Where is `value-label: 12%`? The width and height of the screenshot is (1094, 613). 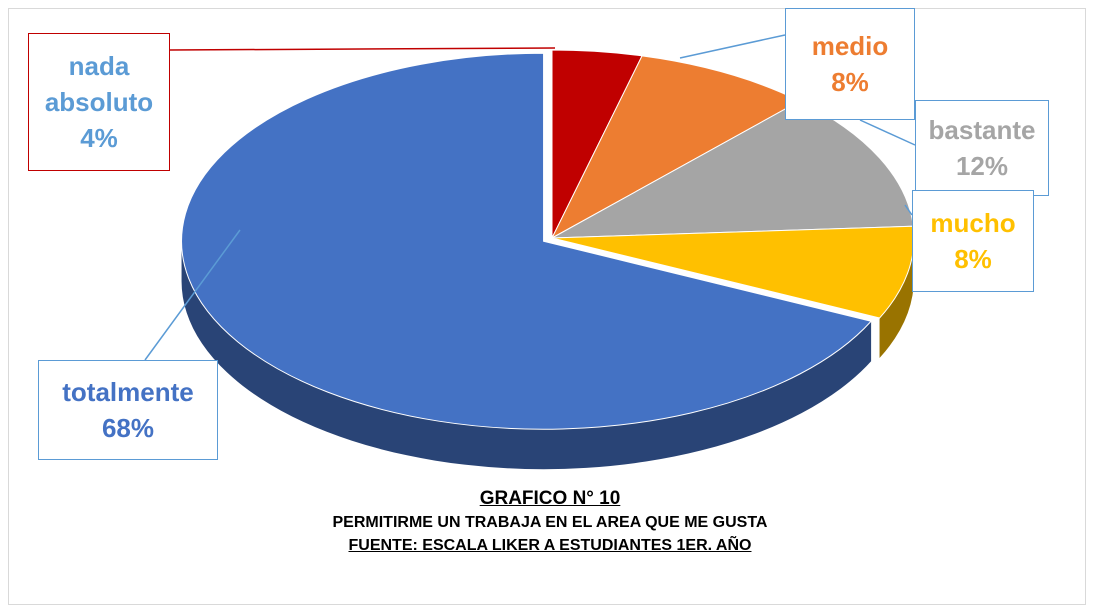
value-label: 12% is located at coordinates (982, 166).